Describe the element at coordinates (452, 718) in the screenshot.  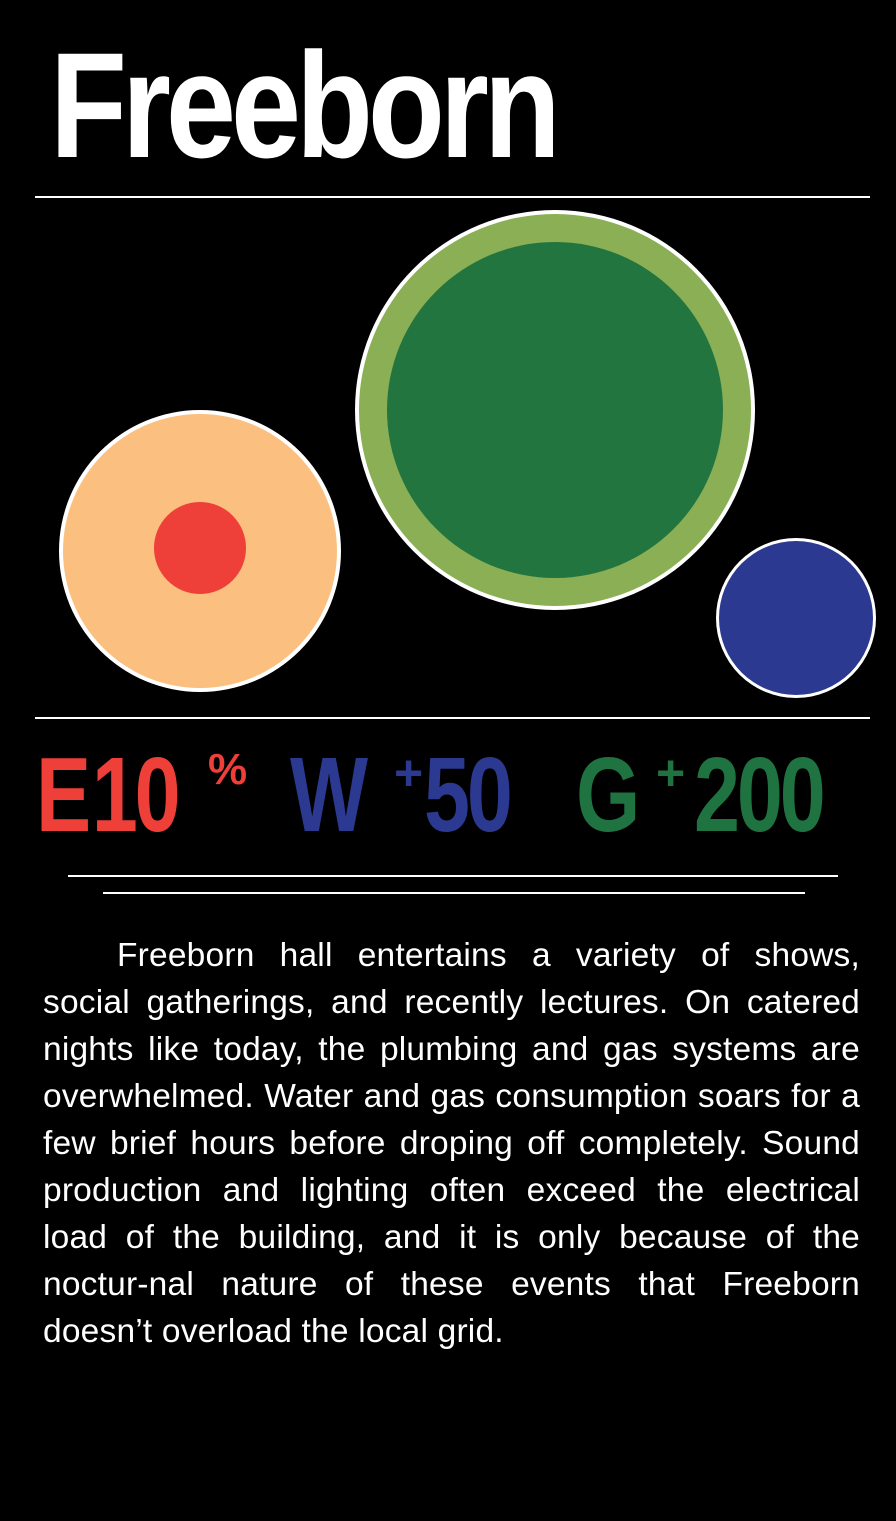
I see `divider-middle` at that location.